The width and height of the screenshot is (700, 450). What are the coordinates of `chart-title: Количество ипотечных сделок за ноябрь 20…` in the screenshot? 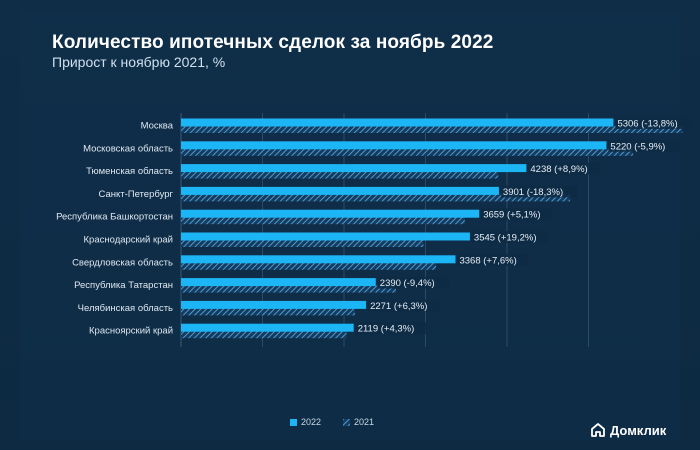 It's located at (273, 42).